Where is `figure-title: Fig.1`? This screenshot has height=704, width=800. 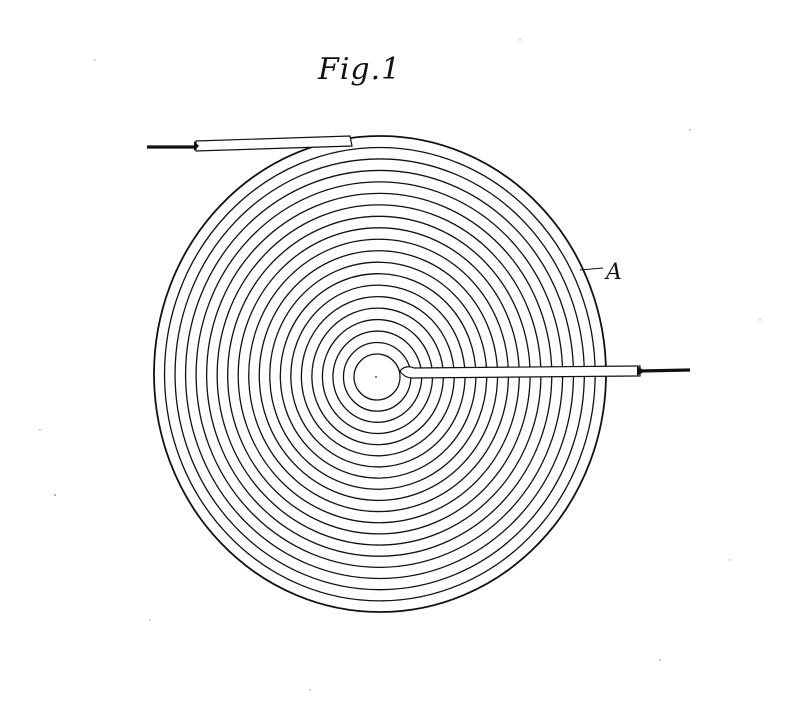 figure-title: Fig.1 is located at coordinates (360, 69).